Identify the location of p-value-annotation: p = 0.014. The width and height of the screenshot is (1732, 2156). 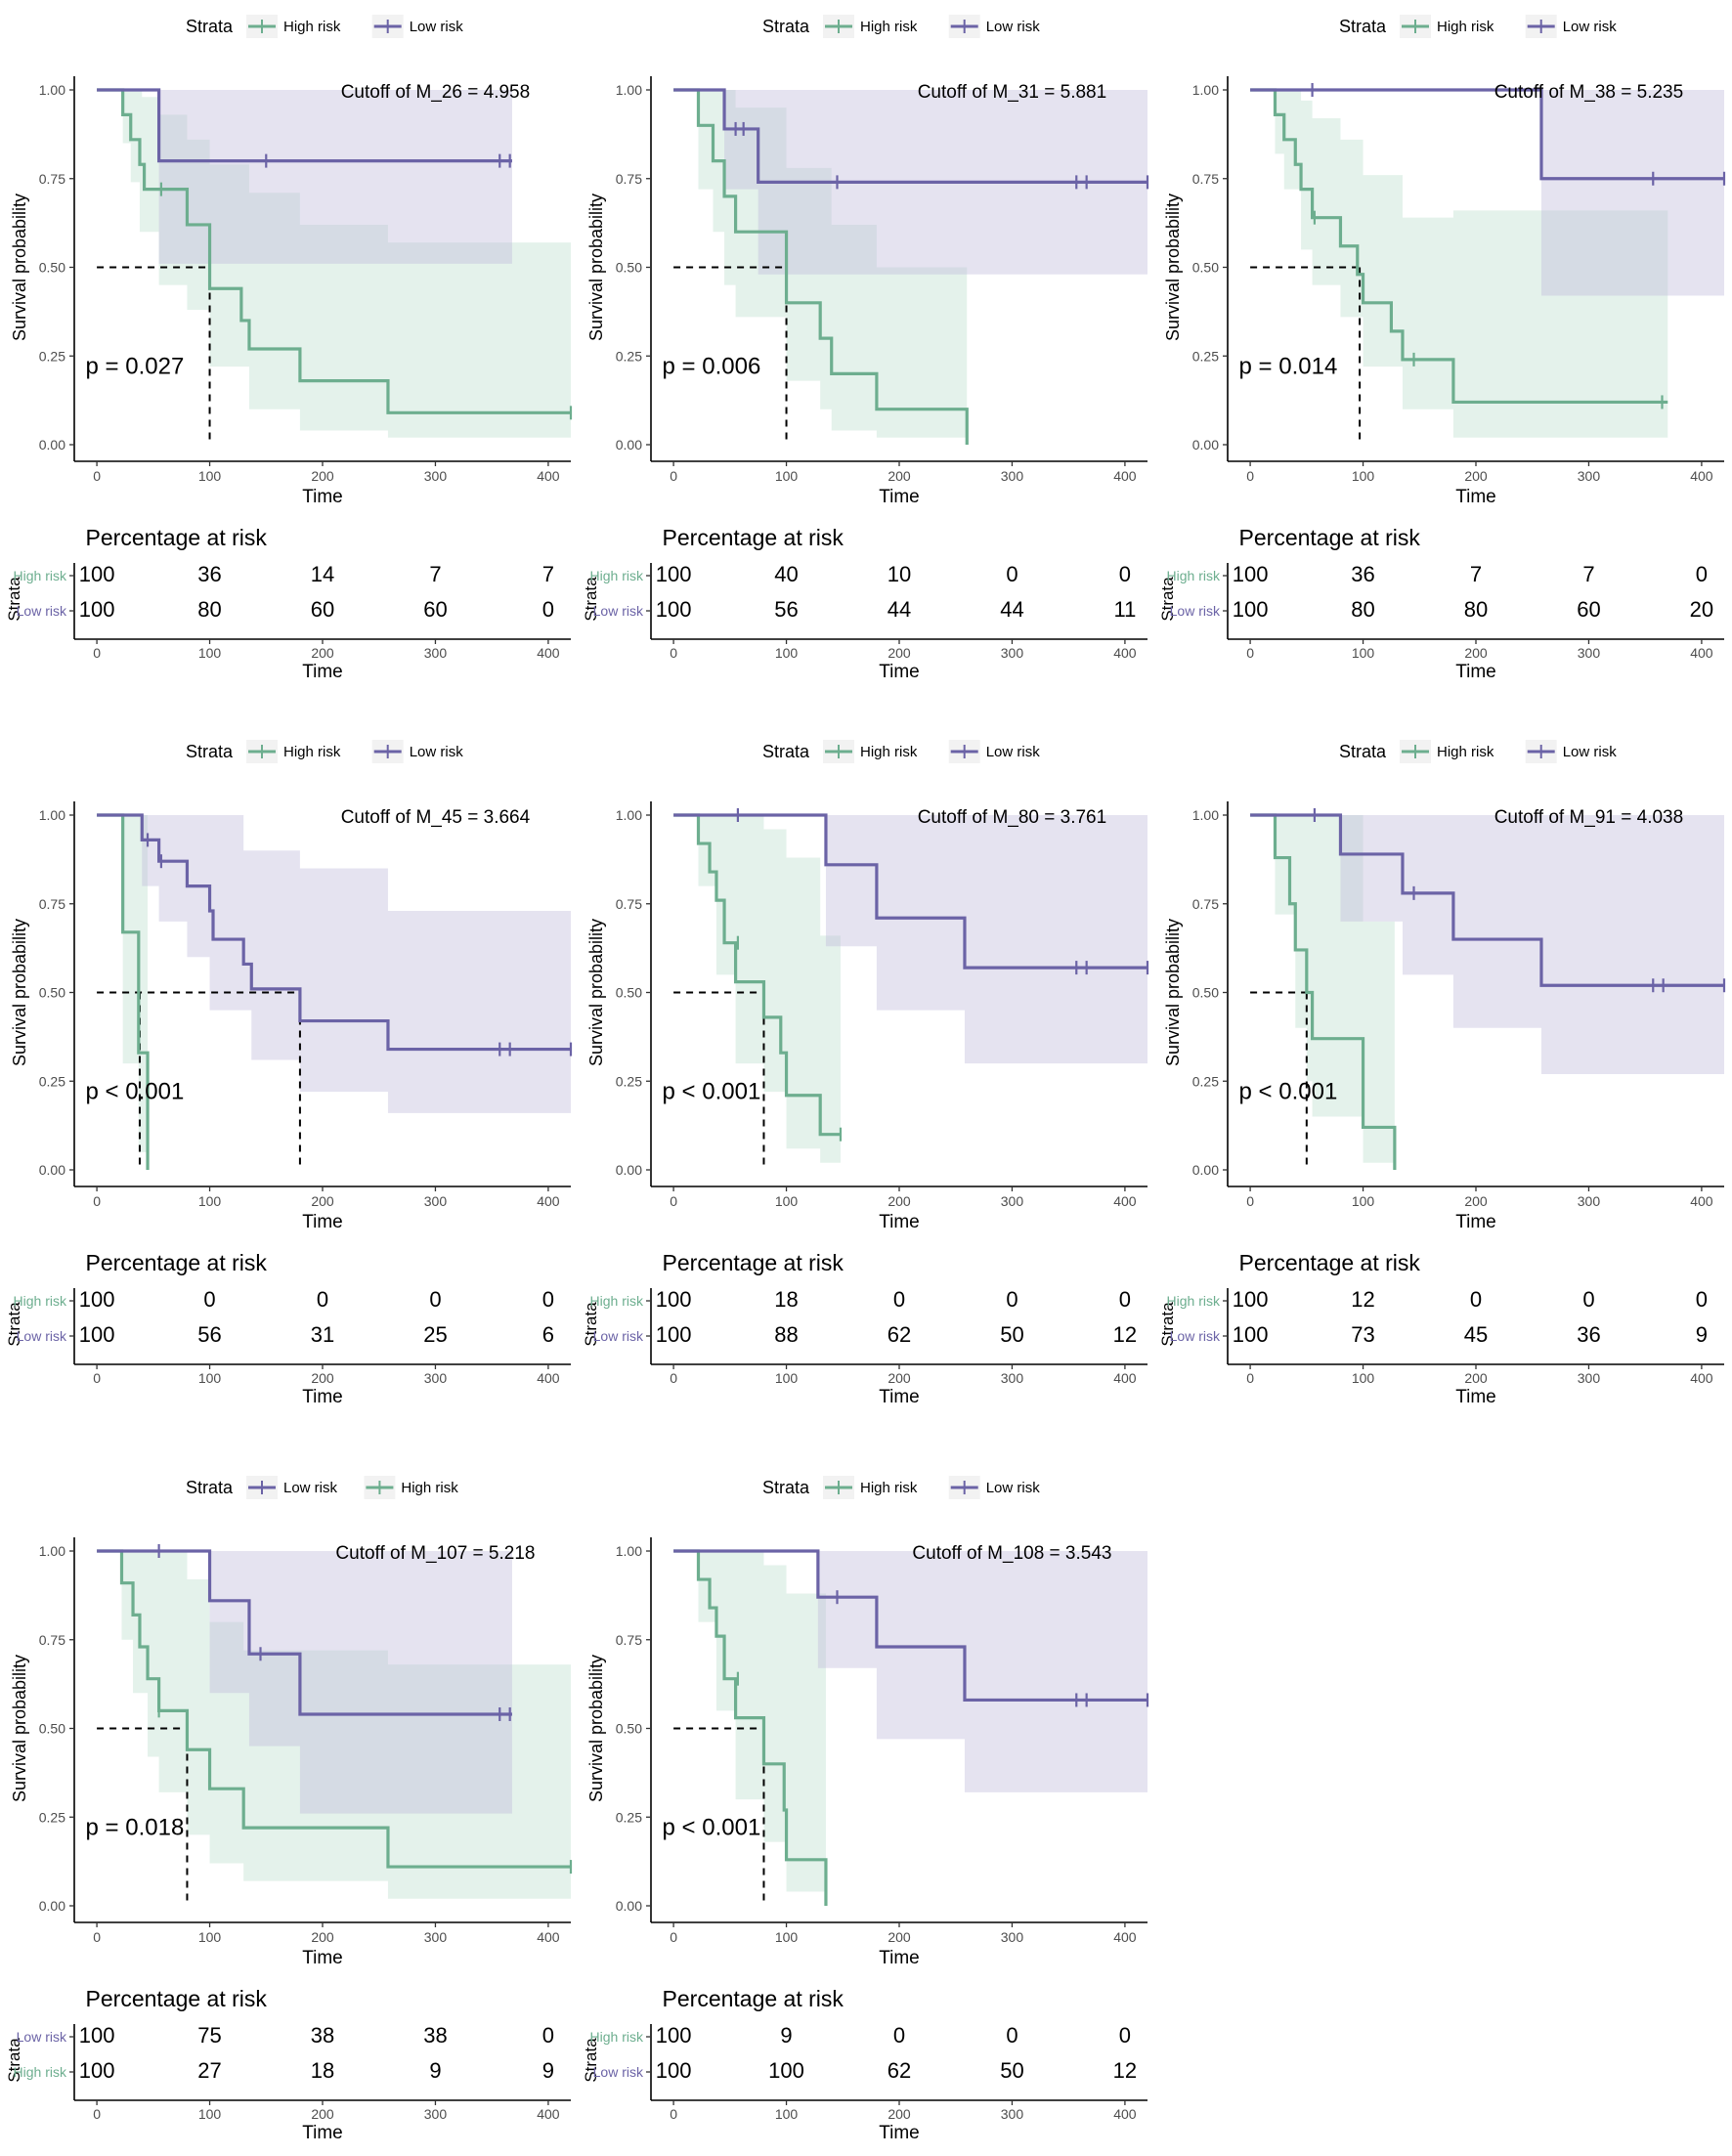
(1288, 366).